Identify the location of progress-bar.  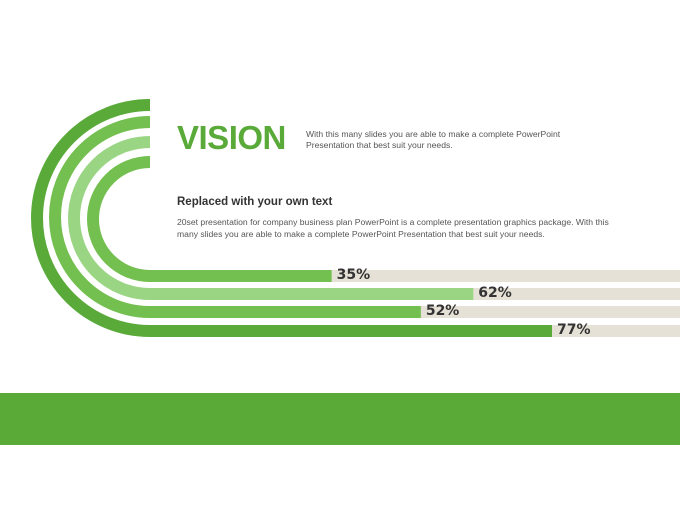
(209, 219).